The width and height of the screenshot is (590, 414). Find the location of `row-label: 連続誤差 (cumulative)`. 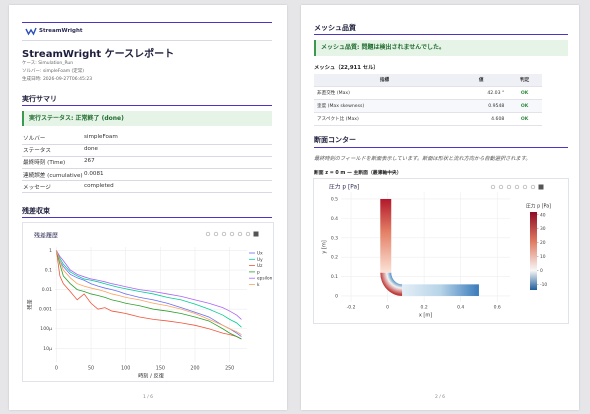

row-label: 連続誤差 (cumulative) is located at coordinates (53, 175).